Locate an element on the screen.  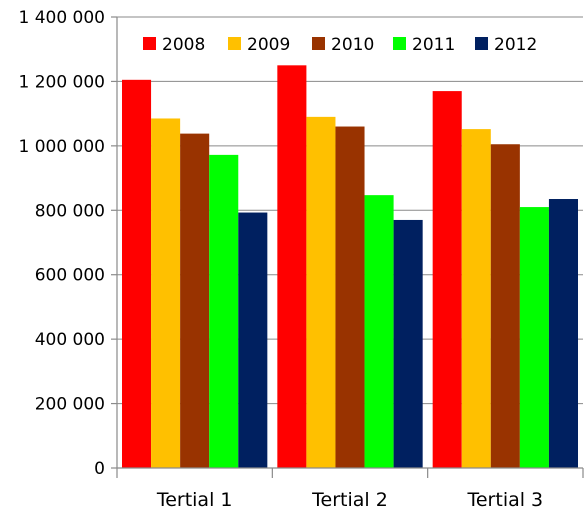
legend-item-2010: 2010 is located at coordinates (343, 45).